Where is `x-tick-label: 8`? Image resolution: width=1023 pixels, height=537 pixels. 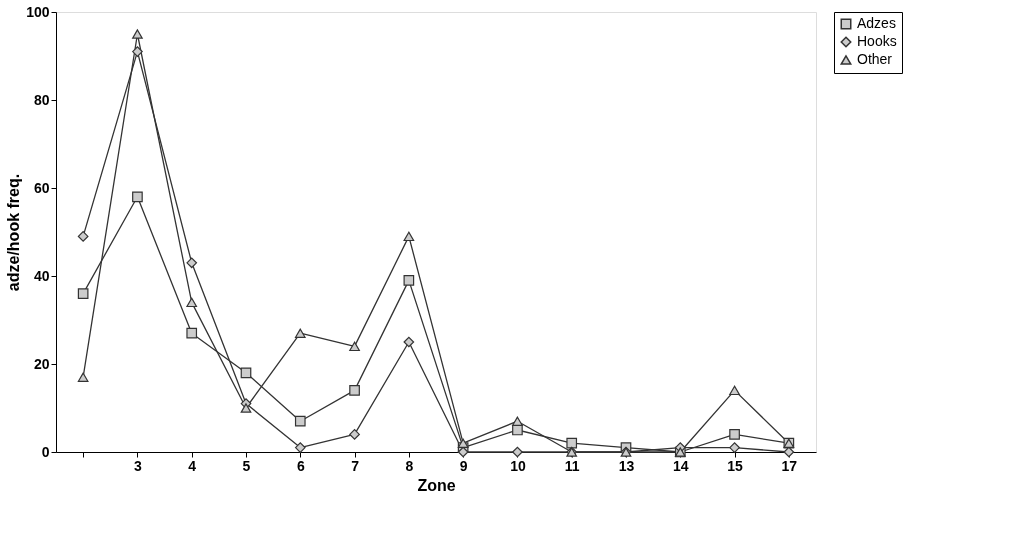 x-tick-label: 8 is located at coordinates (409, 465).